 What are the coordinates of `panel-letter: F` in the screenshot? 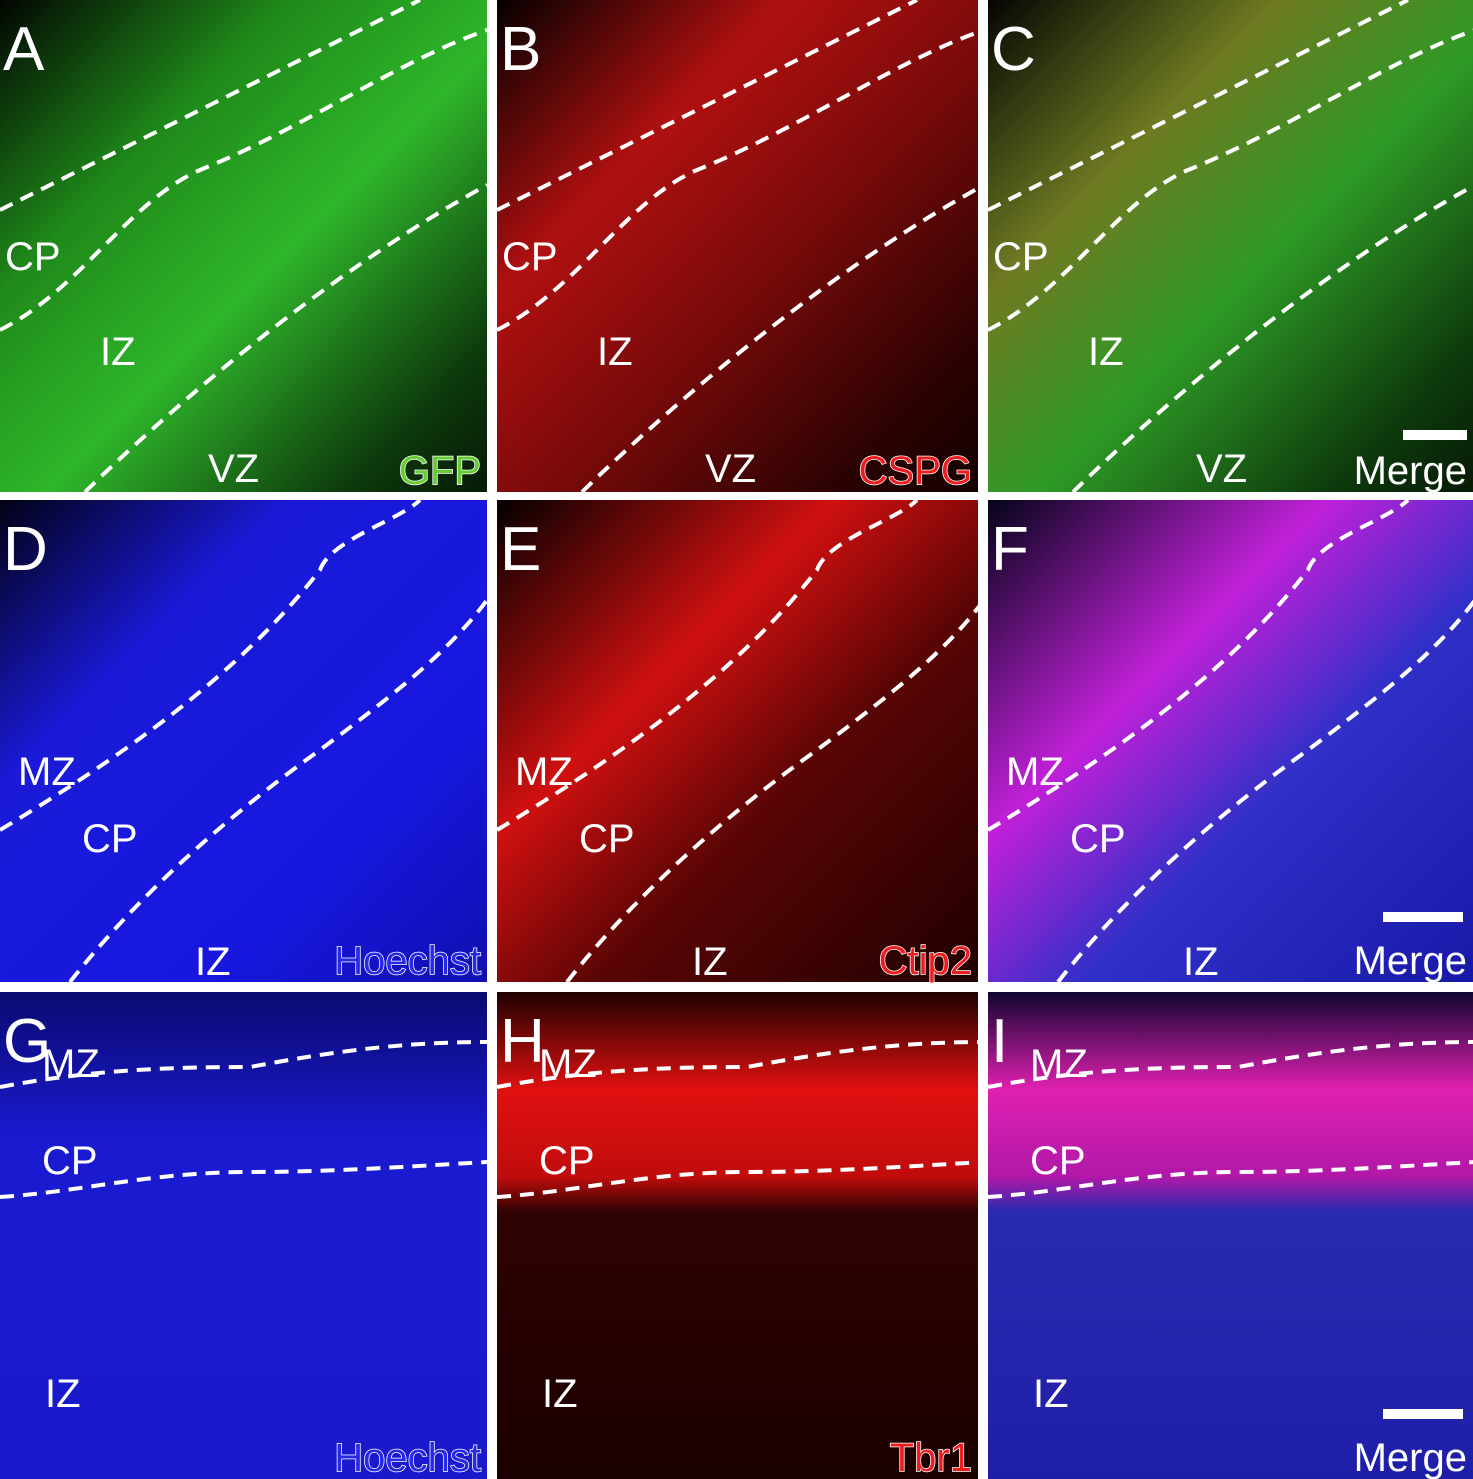 It's located at (1010, 549).